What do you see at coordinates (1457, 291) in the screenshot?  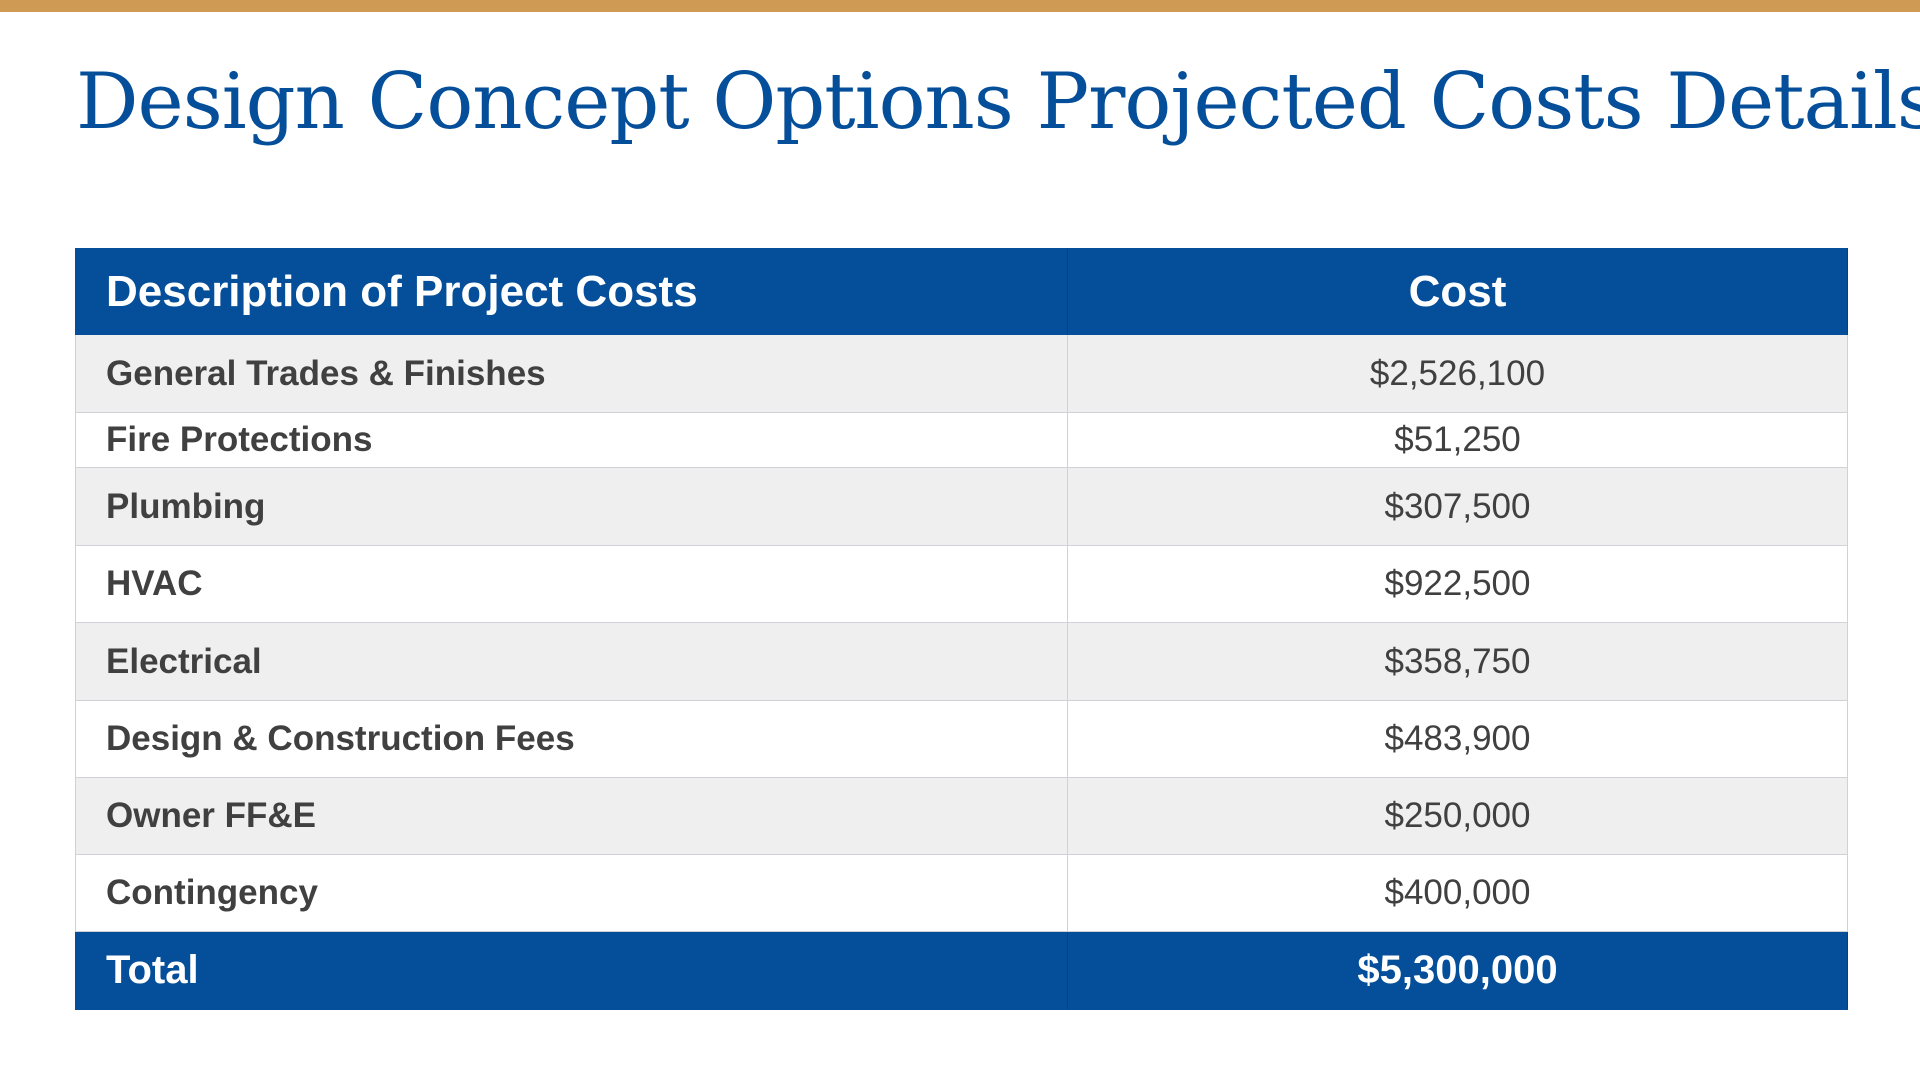 I see `header-cost: Cost` at bounding box center [1457, 291].